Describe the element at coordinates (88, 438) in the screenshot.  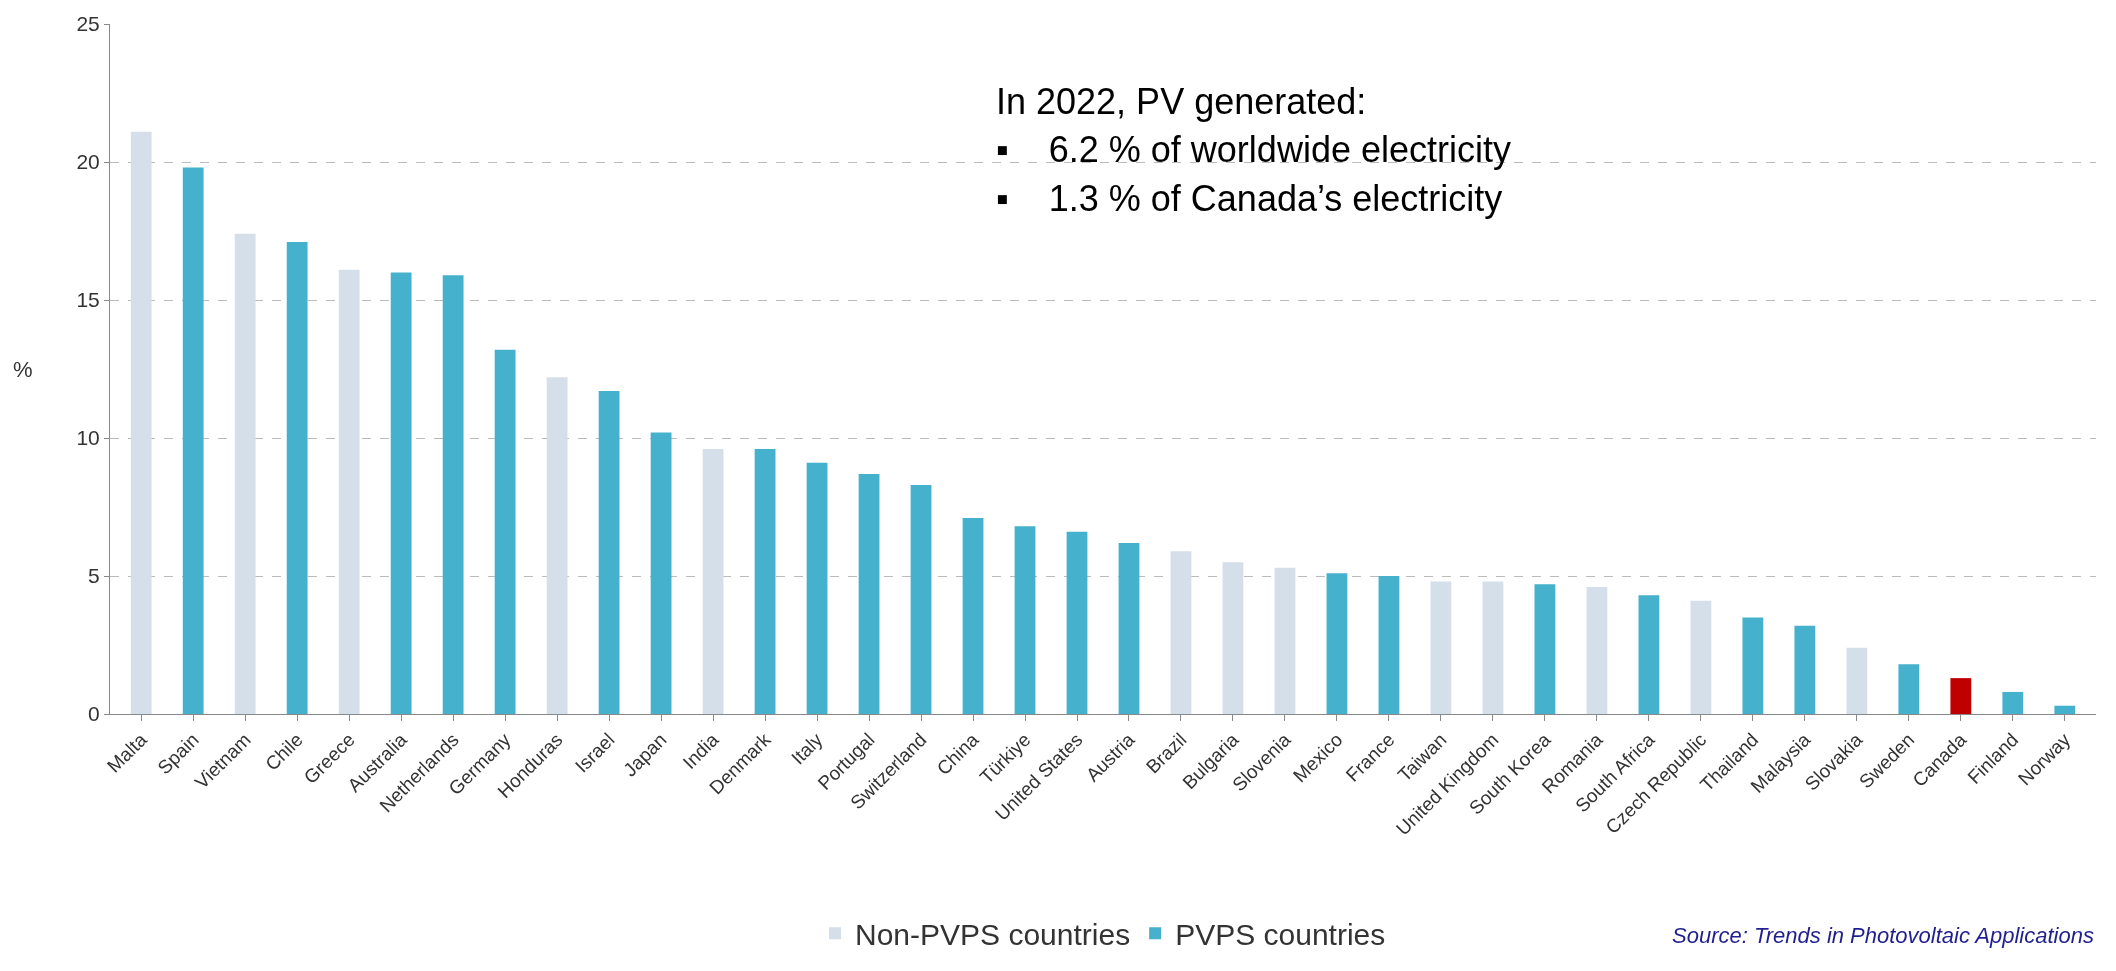
I see `y-tick-label: 10` at that location.